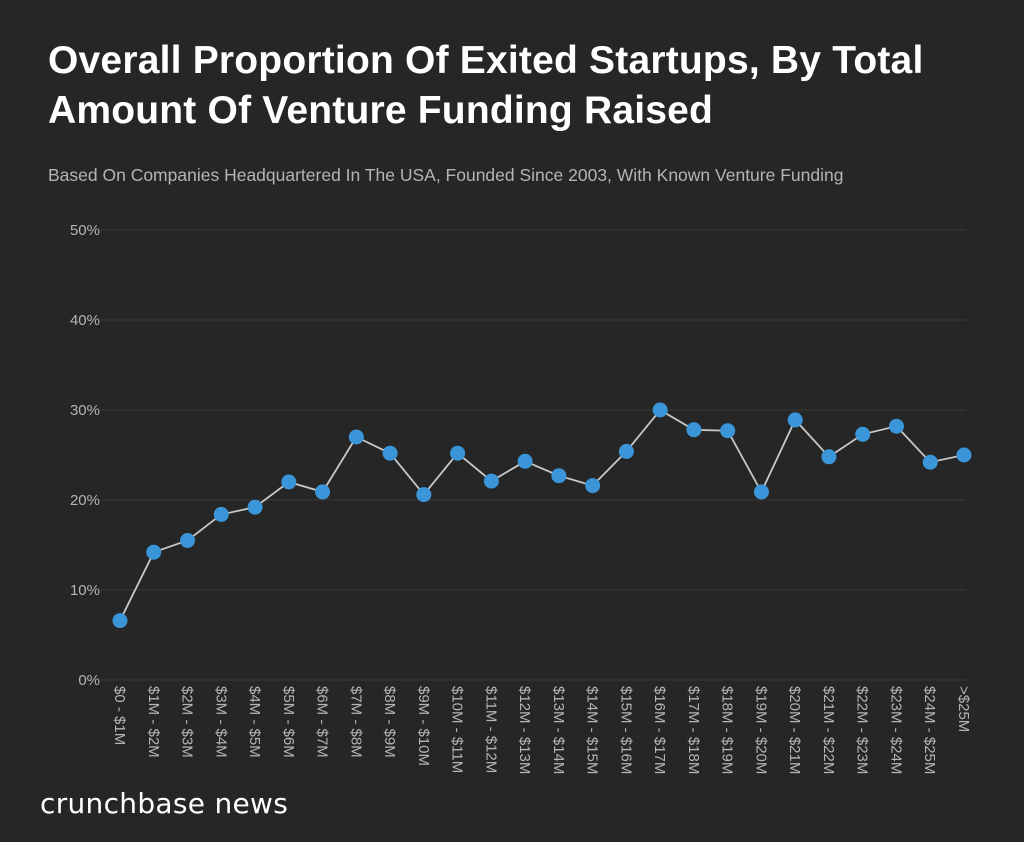  Describe the element at coordinates (862, 730) in the screenshot. I see `x-tick-label: $22M - $23M` at that location.